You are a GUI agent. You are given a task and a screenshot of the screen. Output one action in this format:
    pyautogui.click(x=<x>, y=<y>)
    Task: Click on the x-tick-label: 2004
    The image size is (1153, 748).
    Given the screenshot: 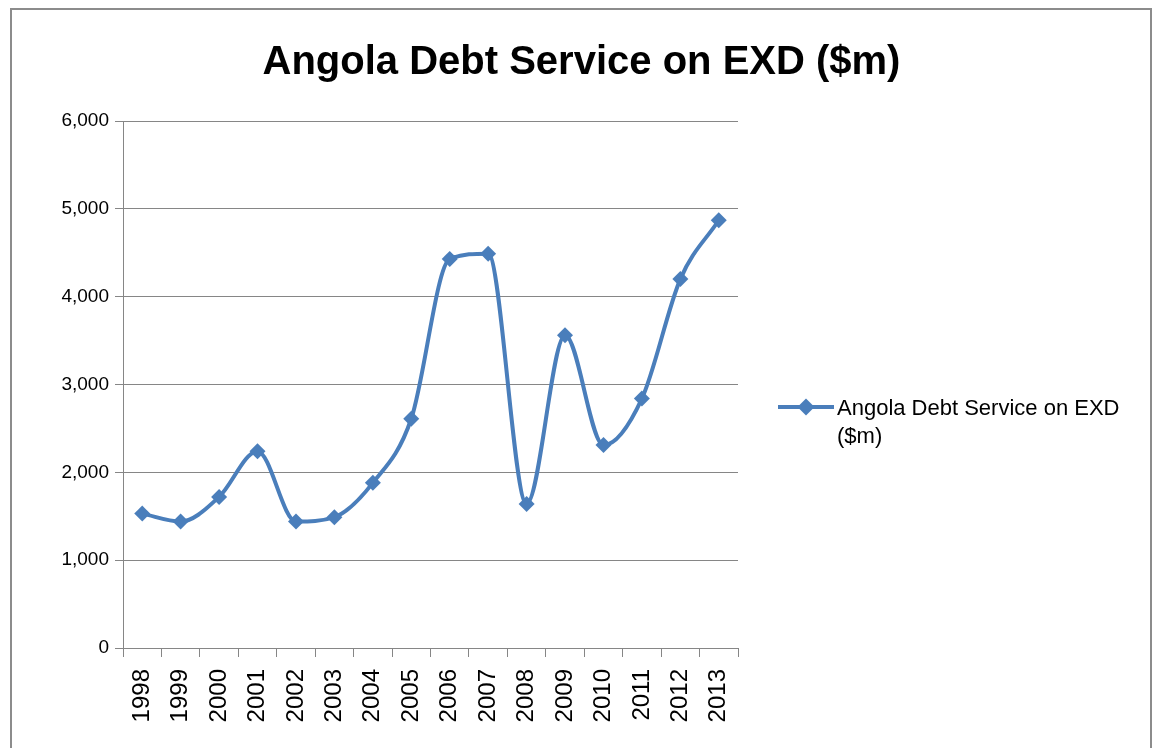 What is the action you would take?
    pyautogui.click(x=371, y=696)
    